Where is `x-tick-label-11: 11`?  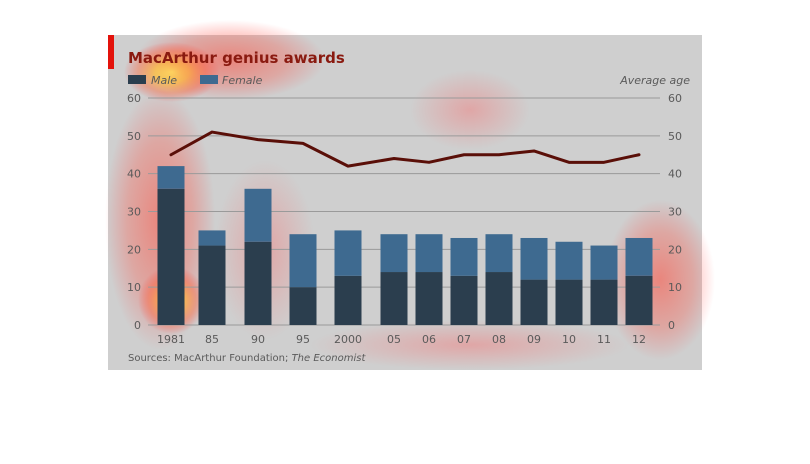 x-tick-label-11: 11 is located at coordinates (604, 339).